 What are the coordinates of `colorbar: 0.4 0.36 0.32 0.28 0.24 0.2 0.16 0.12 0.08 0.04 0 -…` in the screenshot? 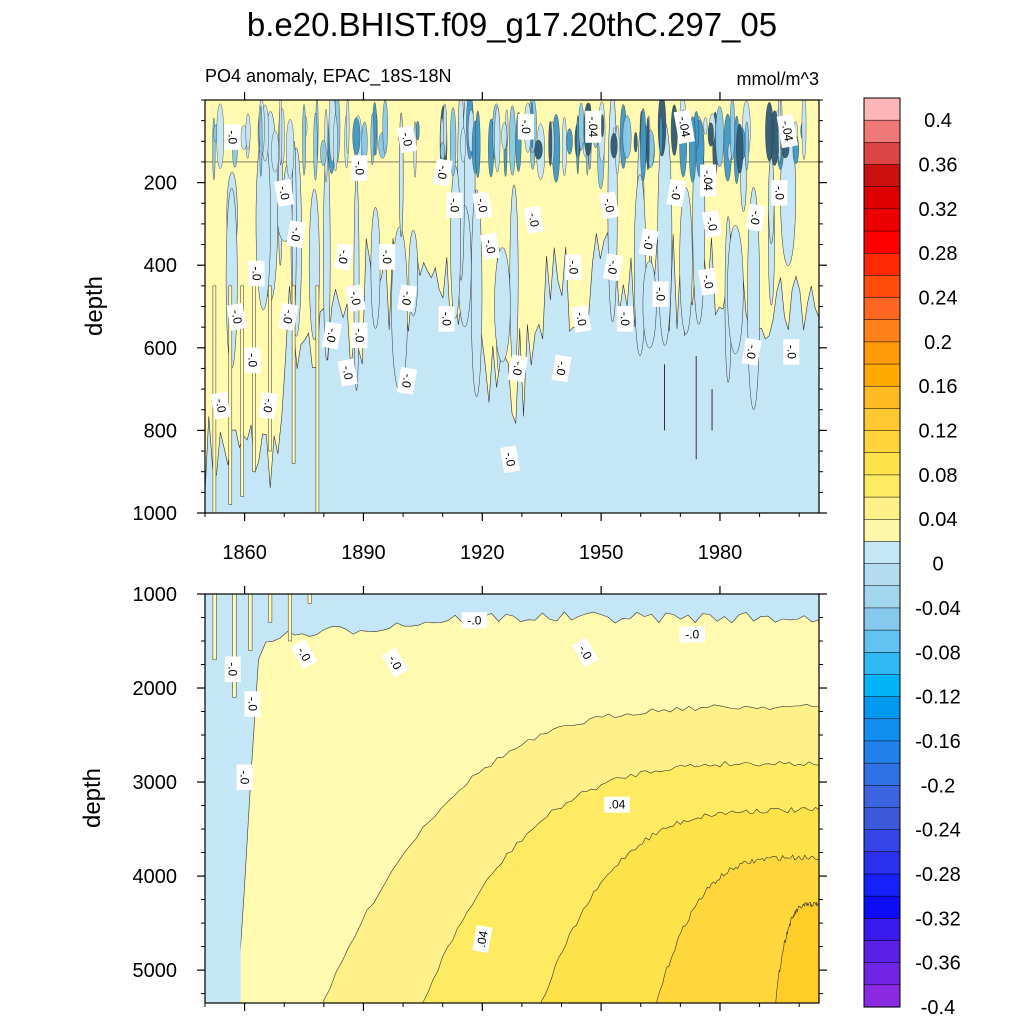 It's located at (912, 558).